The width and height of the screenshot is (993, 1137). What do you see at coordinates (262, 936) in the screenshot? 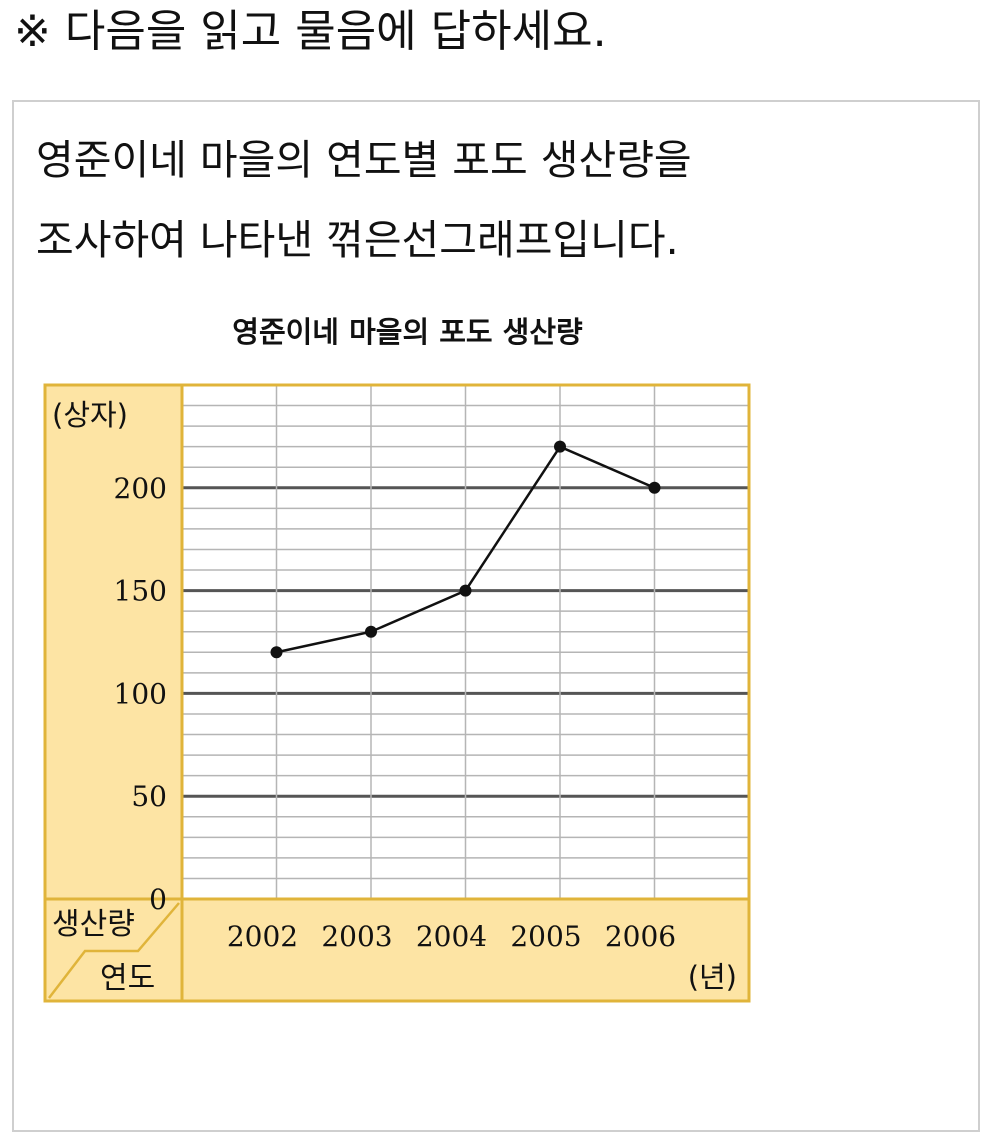
I see `x-tick-label: 2002` at bounding box center [262, 936].